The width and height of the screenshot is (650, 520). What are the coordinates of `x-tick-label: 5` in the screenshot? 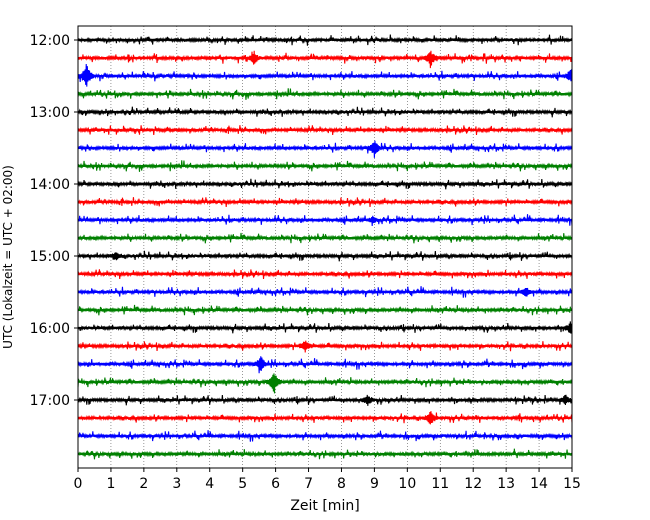 It's located at (242, 484).